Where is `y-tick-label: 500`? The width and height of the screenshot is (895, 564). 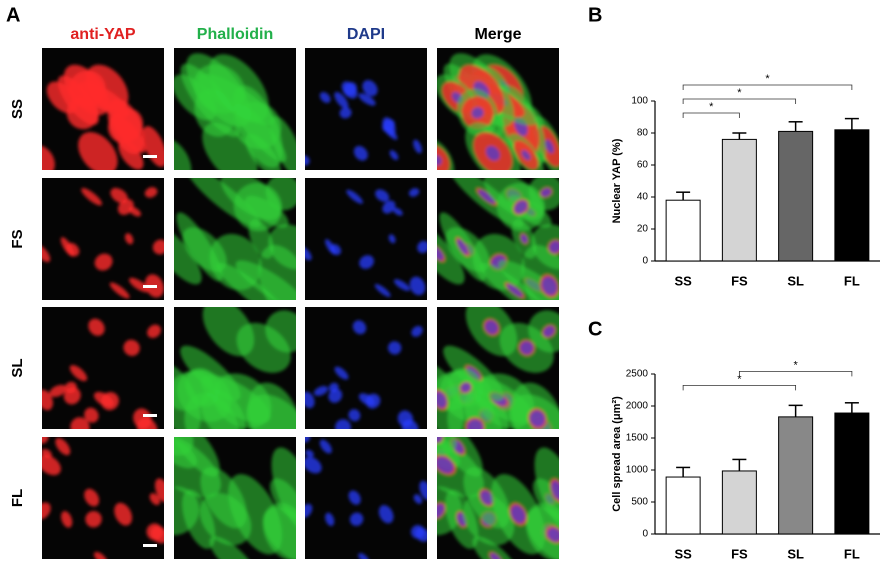
y-tick-label: 500 is located at coordinates (639, 502).